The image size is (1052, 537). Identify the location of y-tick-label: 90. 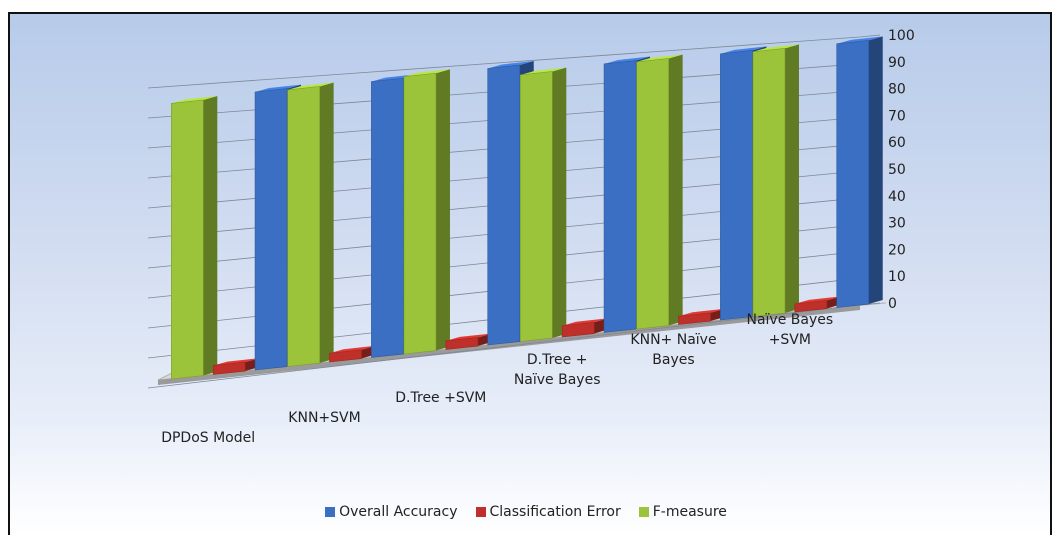
(897, 63).